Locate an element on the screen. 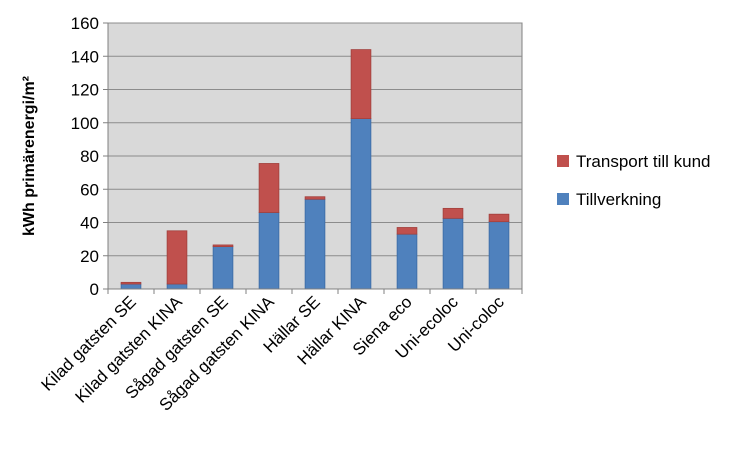  y-tick-label: 40 is located at coordinates (89, 223).